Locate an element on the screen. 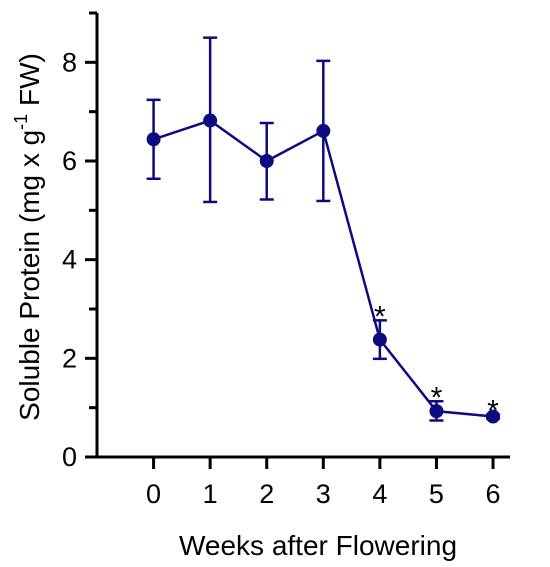 The width and height of the screenshot is (550, 567). annotations: * * * is located at coordinates (436, 363).